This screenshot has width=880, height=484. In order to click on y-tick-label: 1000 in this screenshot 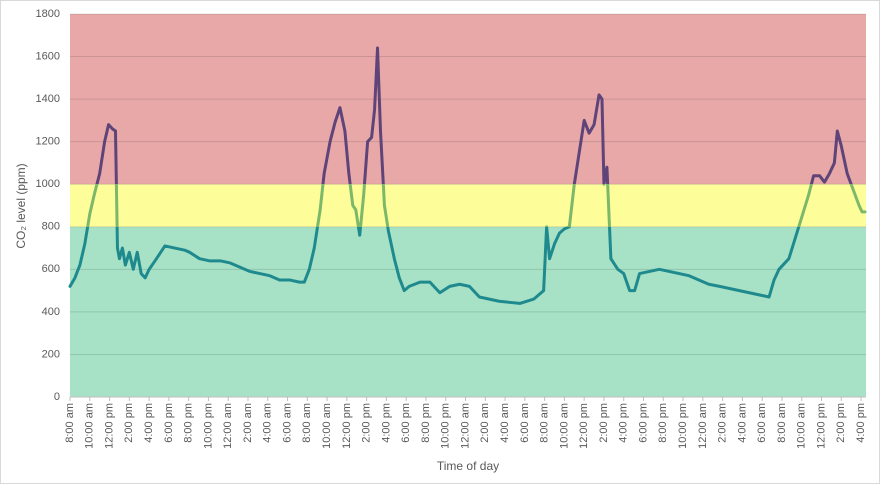, I will do `click(48, 184)`.